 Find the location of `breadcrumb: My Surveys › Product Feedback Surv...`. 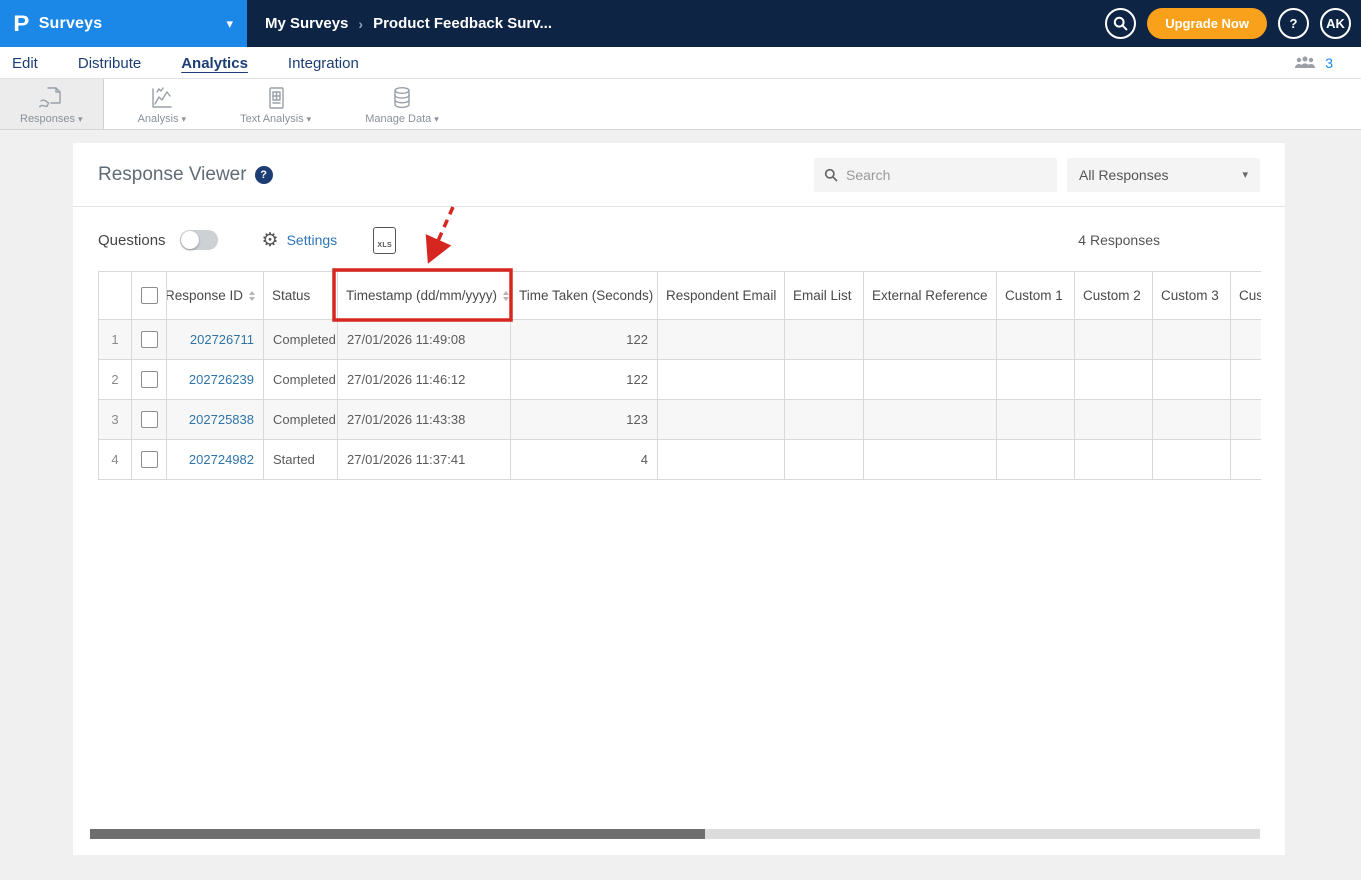

breadcrumb: My Surveys › Product Feedback Surv... is located at coordinates (408, 23).